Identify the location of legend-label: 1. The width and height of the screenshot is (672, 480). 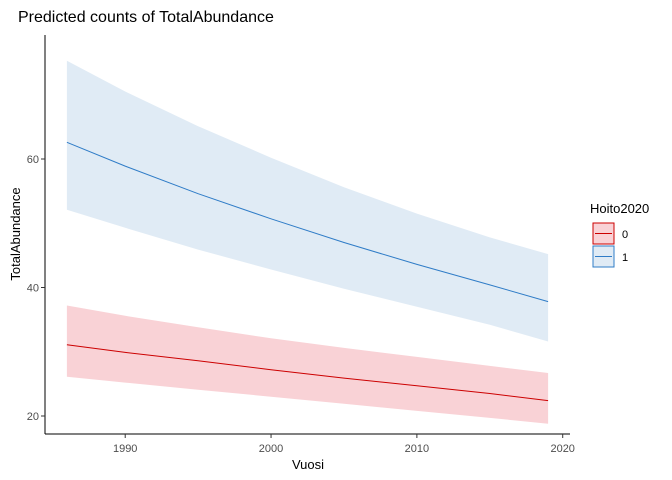
(625, 258).